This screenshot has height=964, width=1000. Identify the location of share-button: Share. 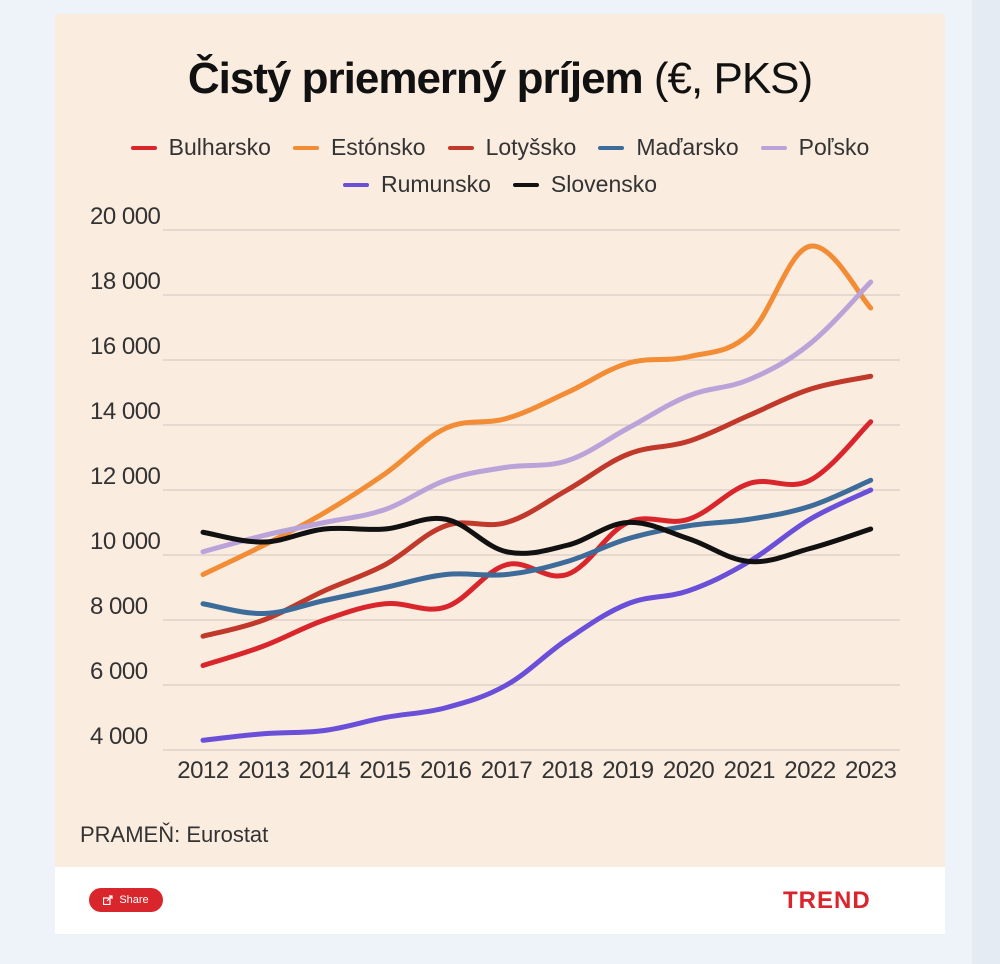
(126, 900).